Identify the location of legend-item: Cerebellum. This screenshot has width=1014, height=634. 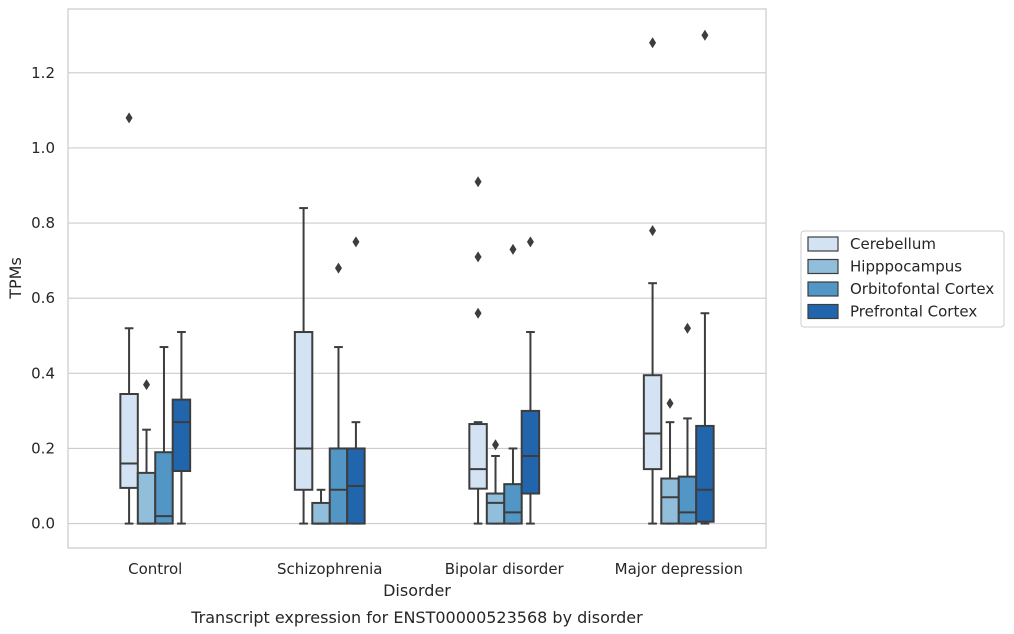
(871, 244).